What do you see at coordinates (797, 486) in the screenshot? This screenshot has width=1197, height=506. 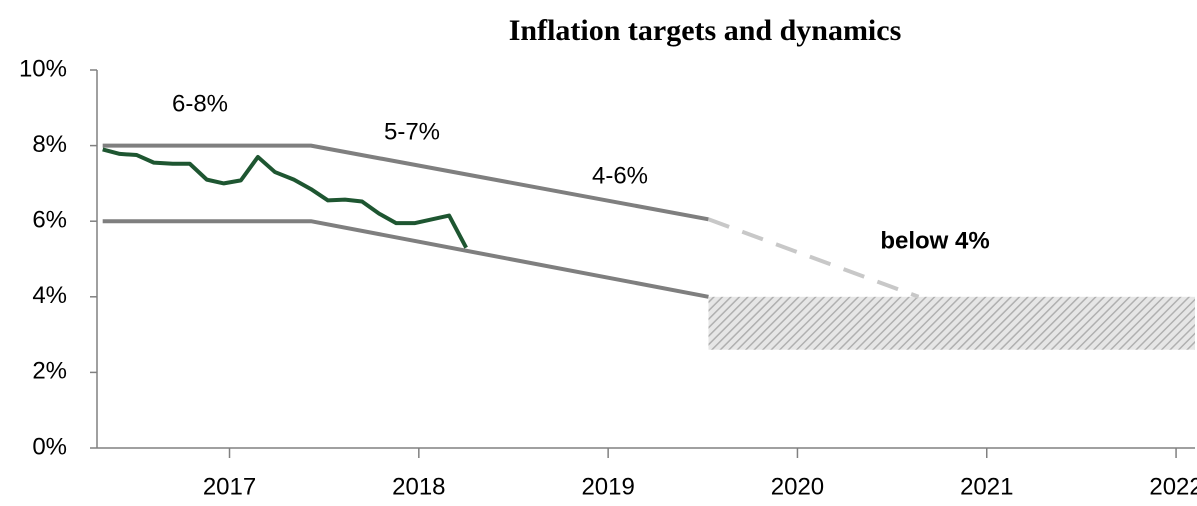 I see `x-tick-label: 2020` at bounding box center [797, 486].